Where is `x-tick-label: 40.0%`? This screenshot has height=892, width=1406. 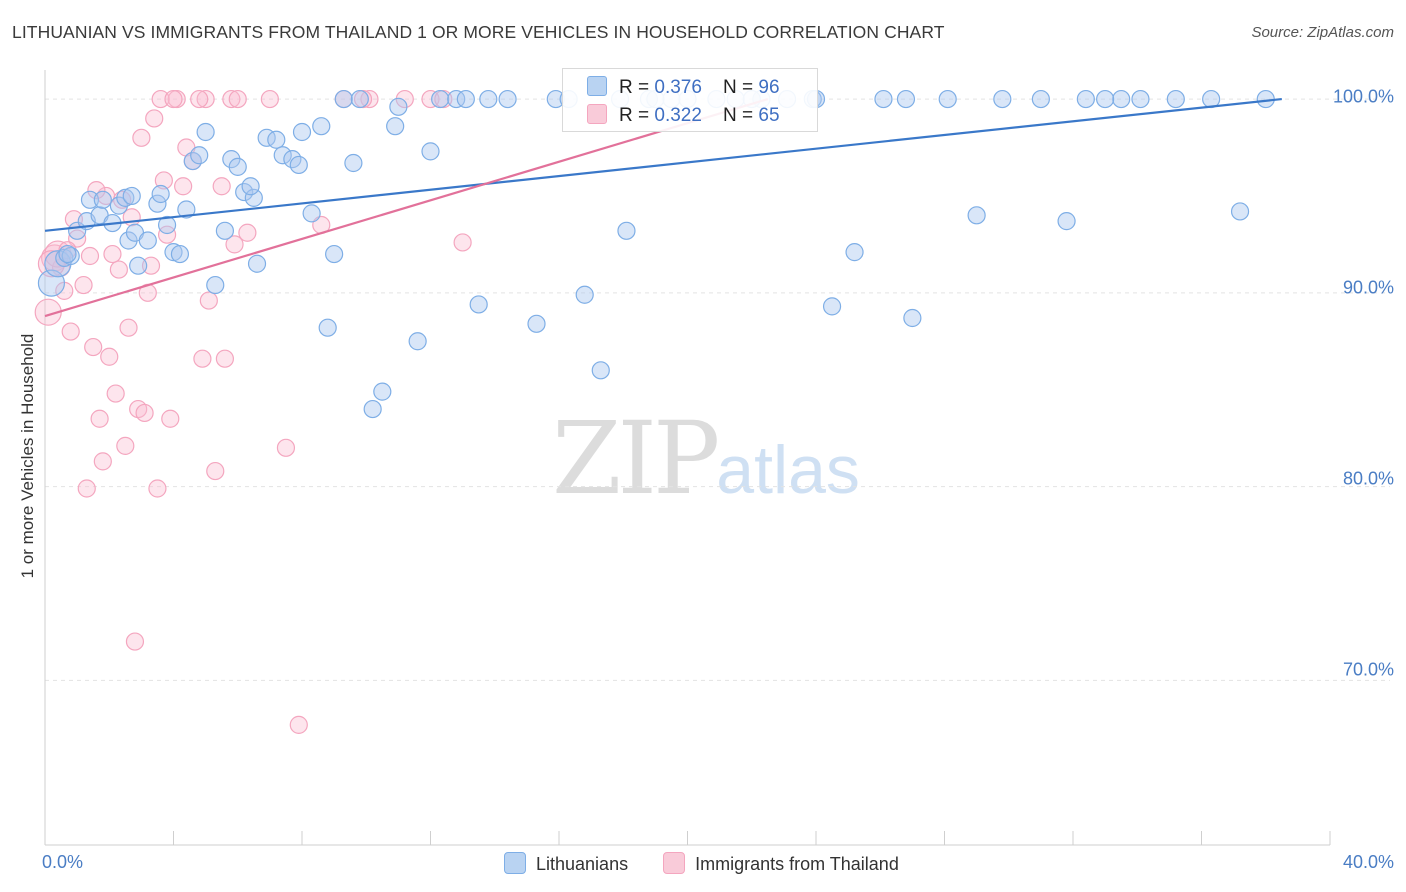
x-tick-label: 40.0% is located at coordinates (1368, 862).